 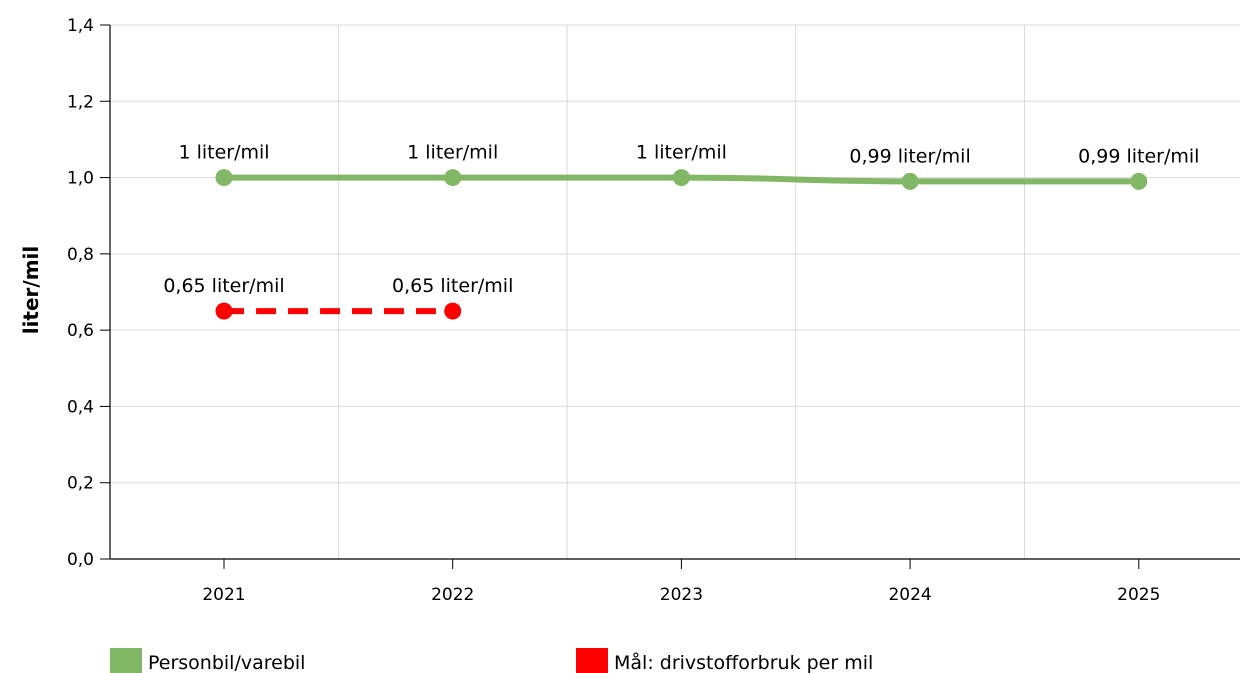 I want to click on y-tick-label: 0,6, so click(x=80, y=331).